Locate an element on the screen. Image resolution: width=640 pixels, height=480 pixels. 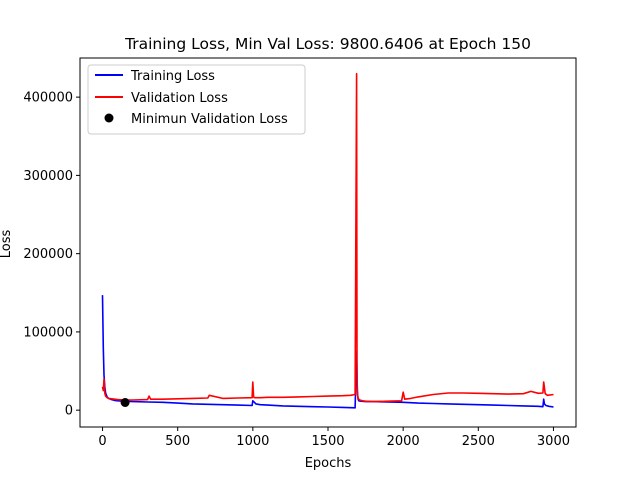
x-axis-label: Epochs is located at coordinates (328, 463).